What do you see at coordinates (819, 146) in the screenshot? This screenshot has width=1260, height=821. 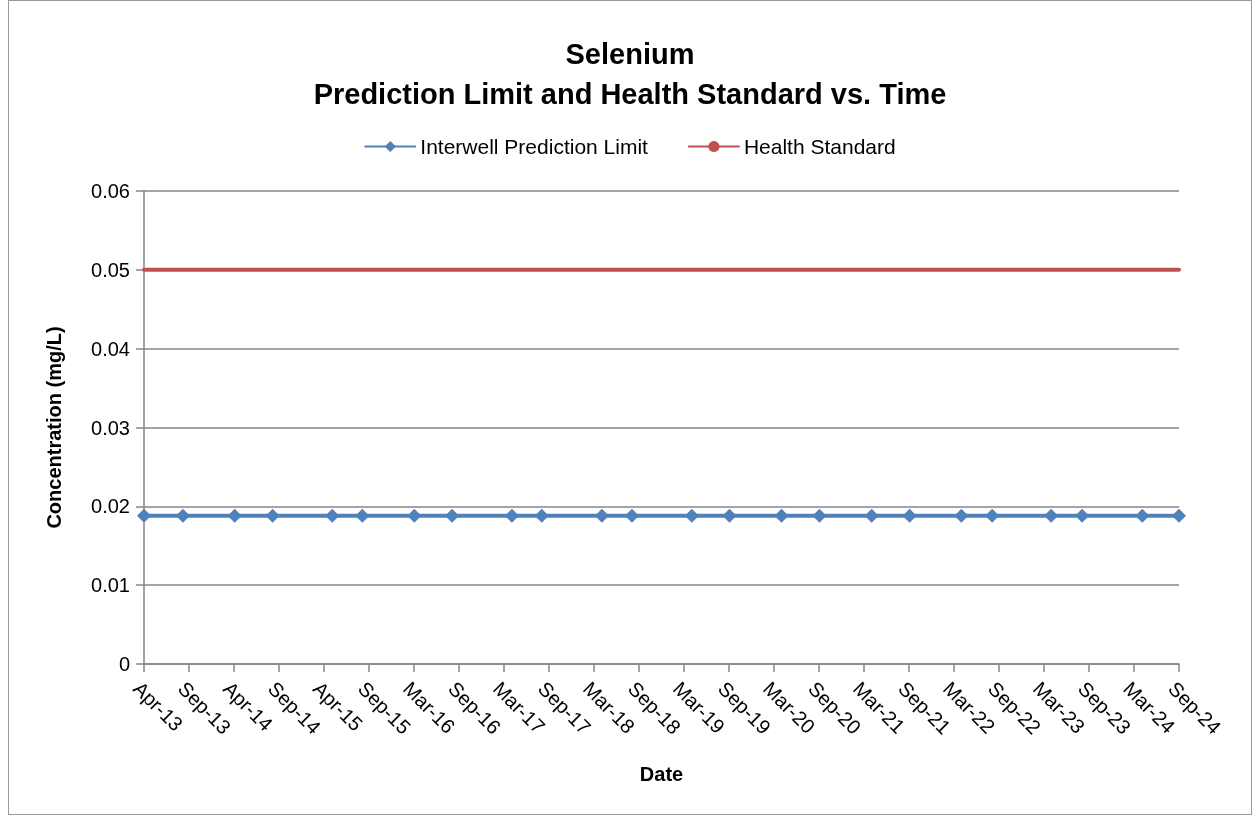 I see `legend-label: Health Standard` at bounding box center [819, 146].